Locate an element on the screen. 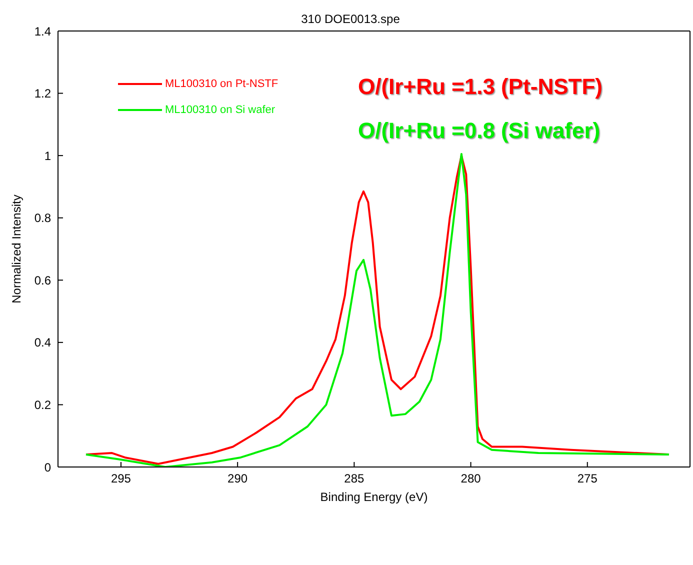 The width and height of the screenshot is (693, 565). x-tick-label: 280 is located at coordinates (471, 479).